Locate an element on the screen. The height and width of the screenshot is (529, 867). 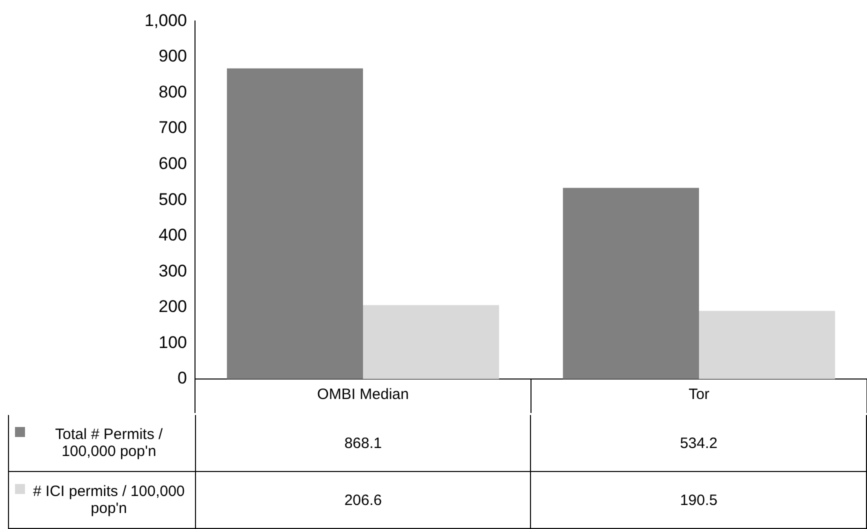
y-tick-label: 200 is located at coordinates (172, 306).